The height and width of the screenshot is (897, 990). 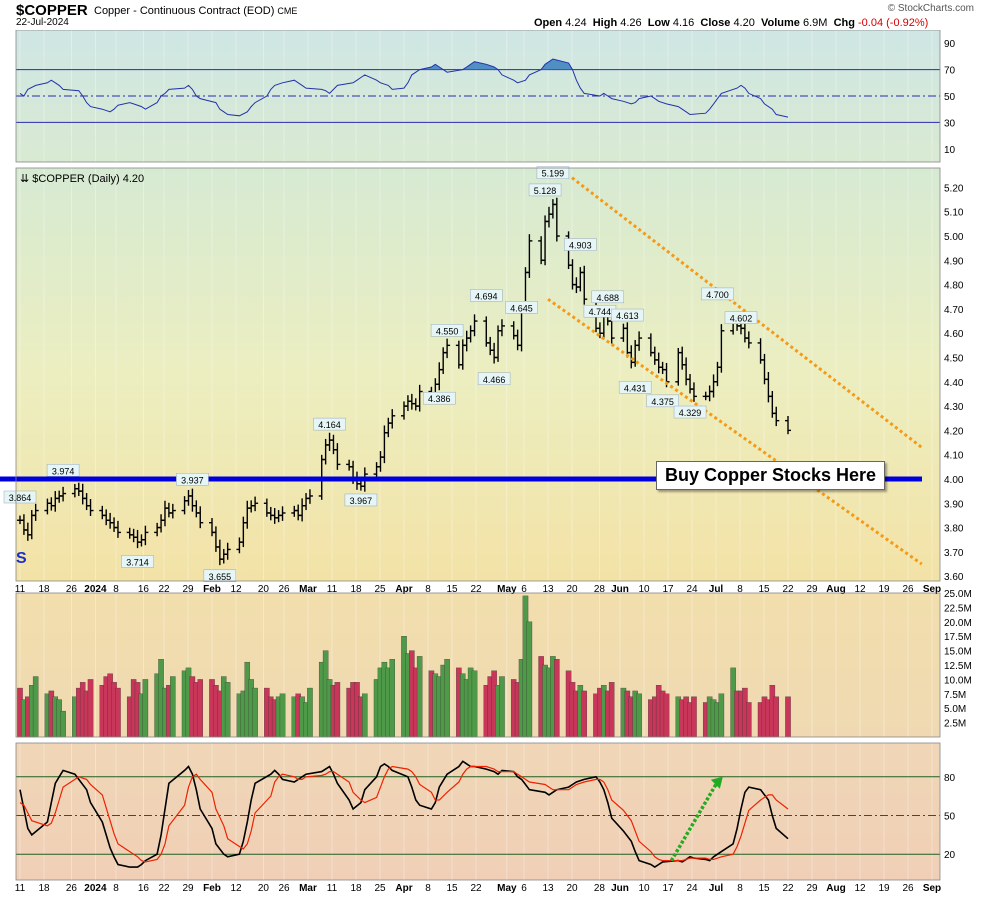 What do you see at coordinates (44, 589) in the screenshot?
I see `x-axis-label-top: 18` at bounding box center [44, 589].